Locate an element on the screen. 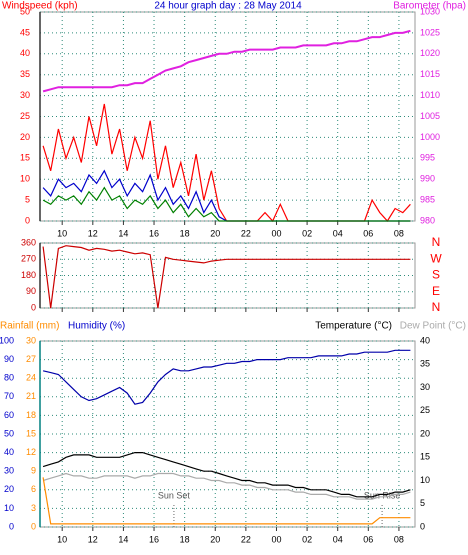 The image size is (468, 555). y3-tick-label: 18 is located at coordinates (31, 415).